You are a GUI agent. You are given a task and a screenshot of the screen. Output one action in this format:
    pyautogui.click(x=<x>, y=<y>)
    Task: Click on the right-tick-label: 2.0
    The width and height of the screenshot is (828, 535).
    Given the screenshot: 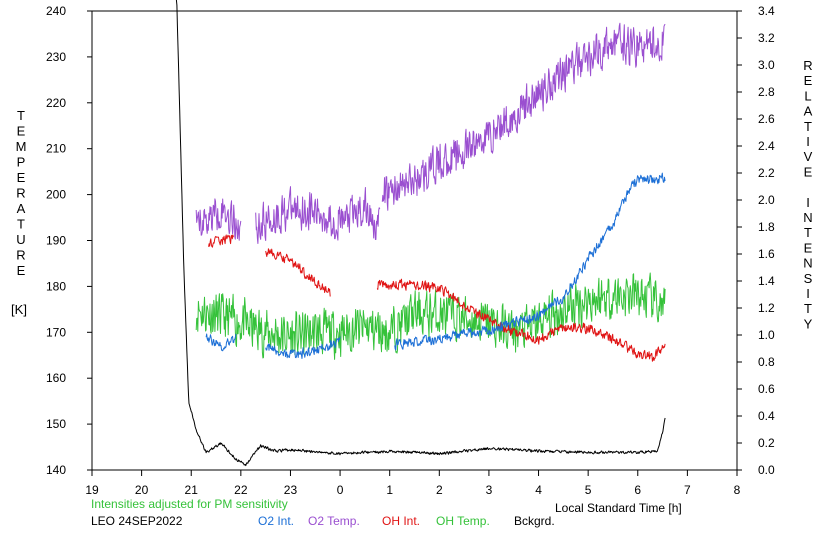 What is the action you would take?
    pyautogui.click(x=766, y=200)
    